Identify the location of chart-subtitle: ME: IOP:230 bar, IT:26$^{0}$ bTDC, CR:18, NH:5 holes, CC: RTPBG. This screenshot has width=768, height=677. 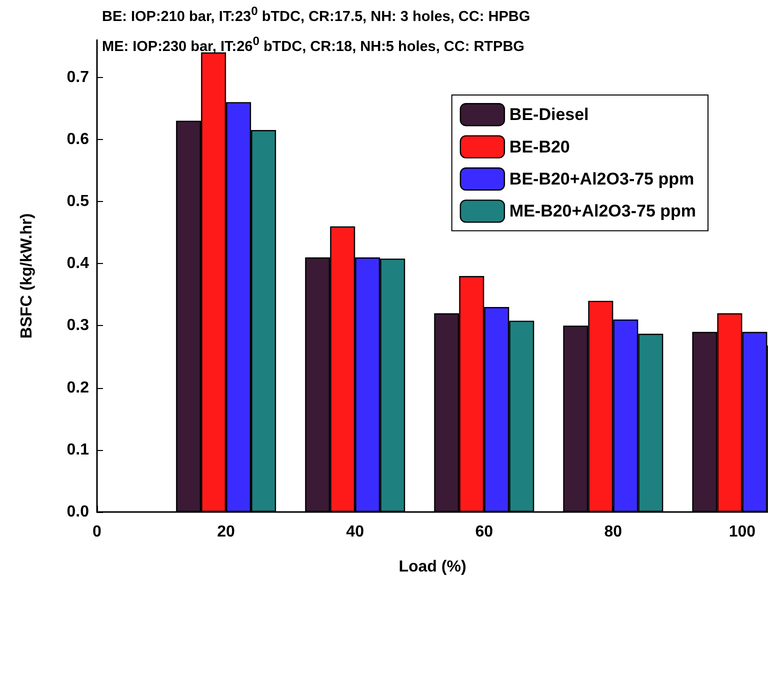
(313, 44).